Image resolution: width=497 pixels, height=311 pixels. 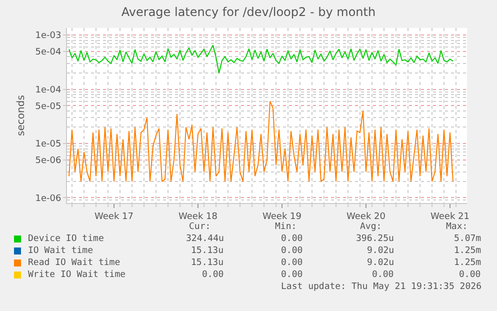 What do you see at coordinates (48, 107) in the screenshot?
I see `y-tick-label: 5e-05` at bounding box center [48, 107].